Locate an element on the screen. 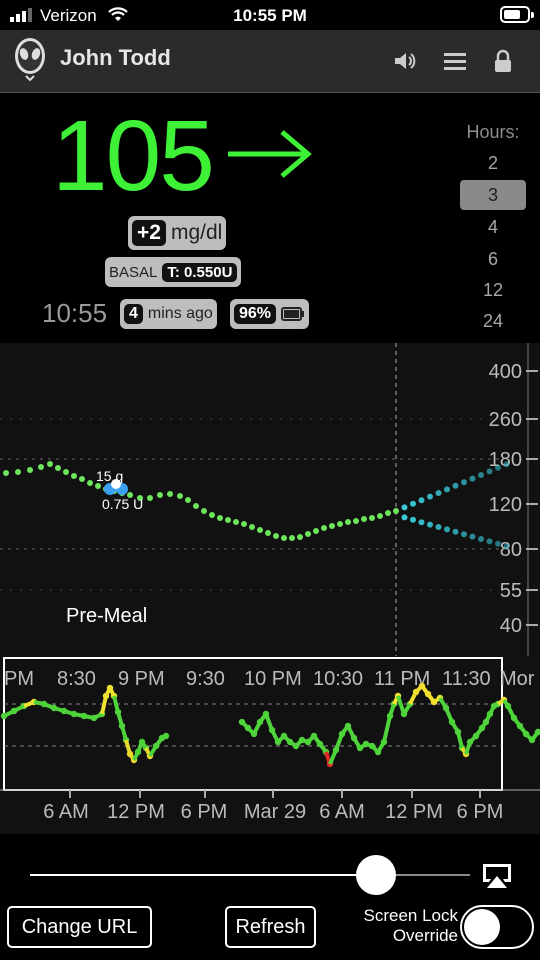 This screenshot has width=540, height=960. hour-option-2: 2 is located at coordinates (492, 163).